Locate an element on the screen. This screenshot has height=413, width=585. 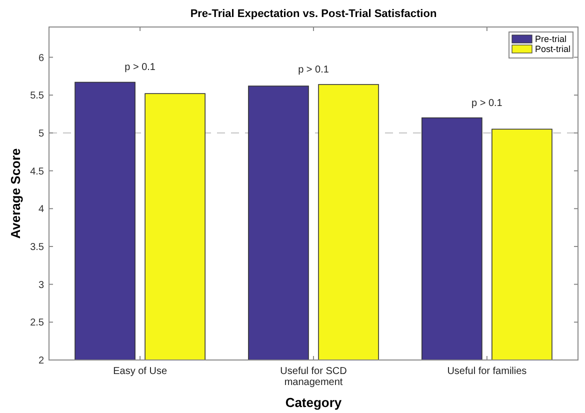
y-tick-label: 4 is located at coordinates (41, 210).